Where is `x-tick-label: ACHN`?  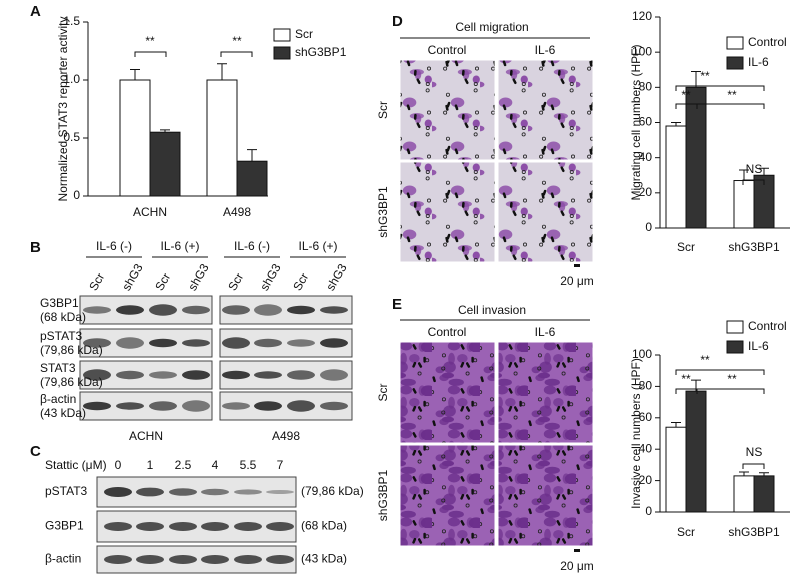 x-tick-label: ACHN is located at coordinates (150, 212).